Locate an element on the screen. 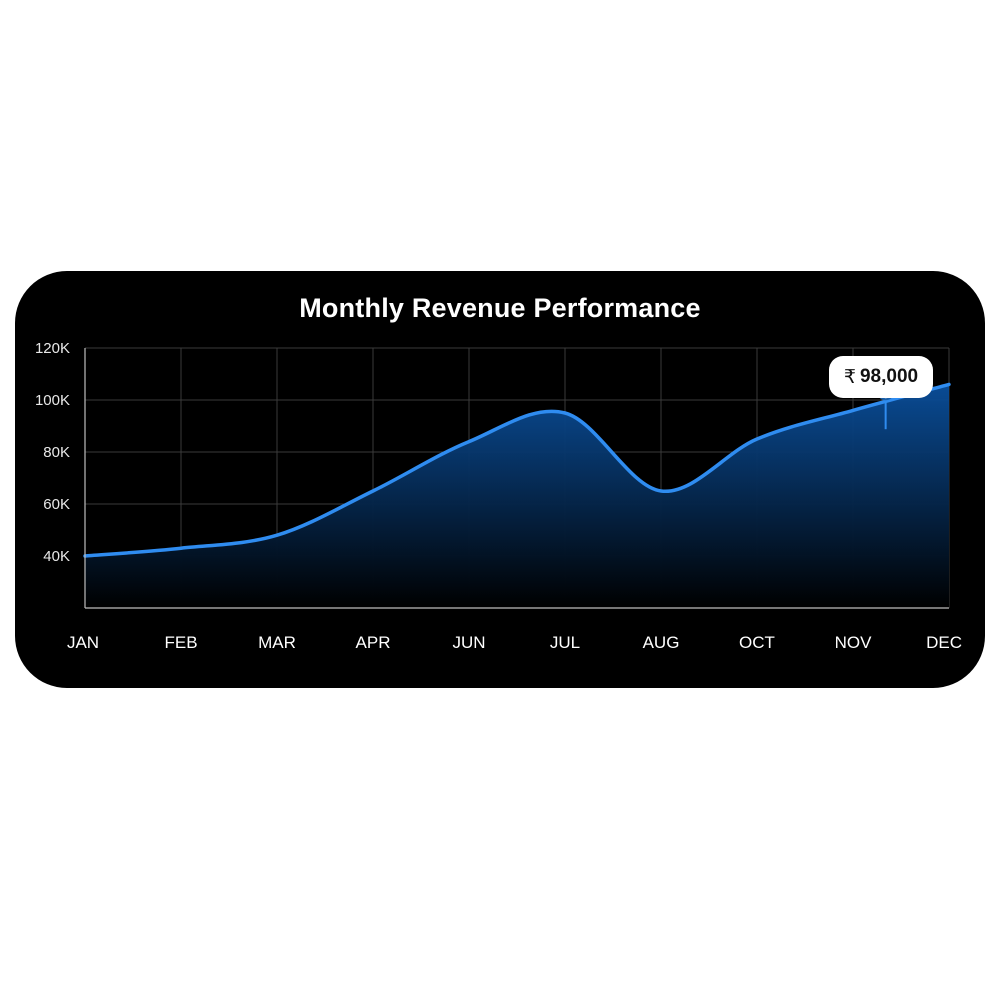 The width and height of the screenshot is (1000, 1000). data-point-dec is located at coordinates (949, 384).